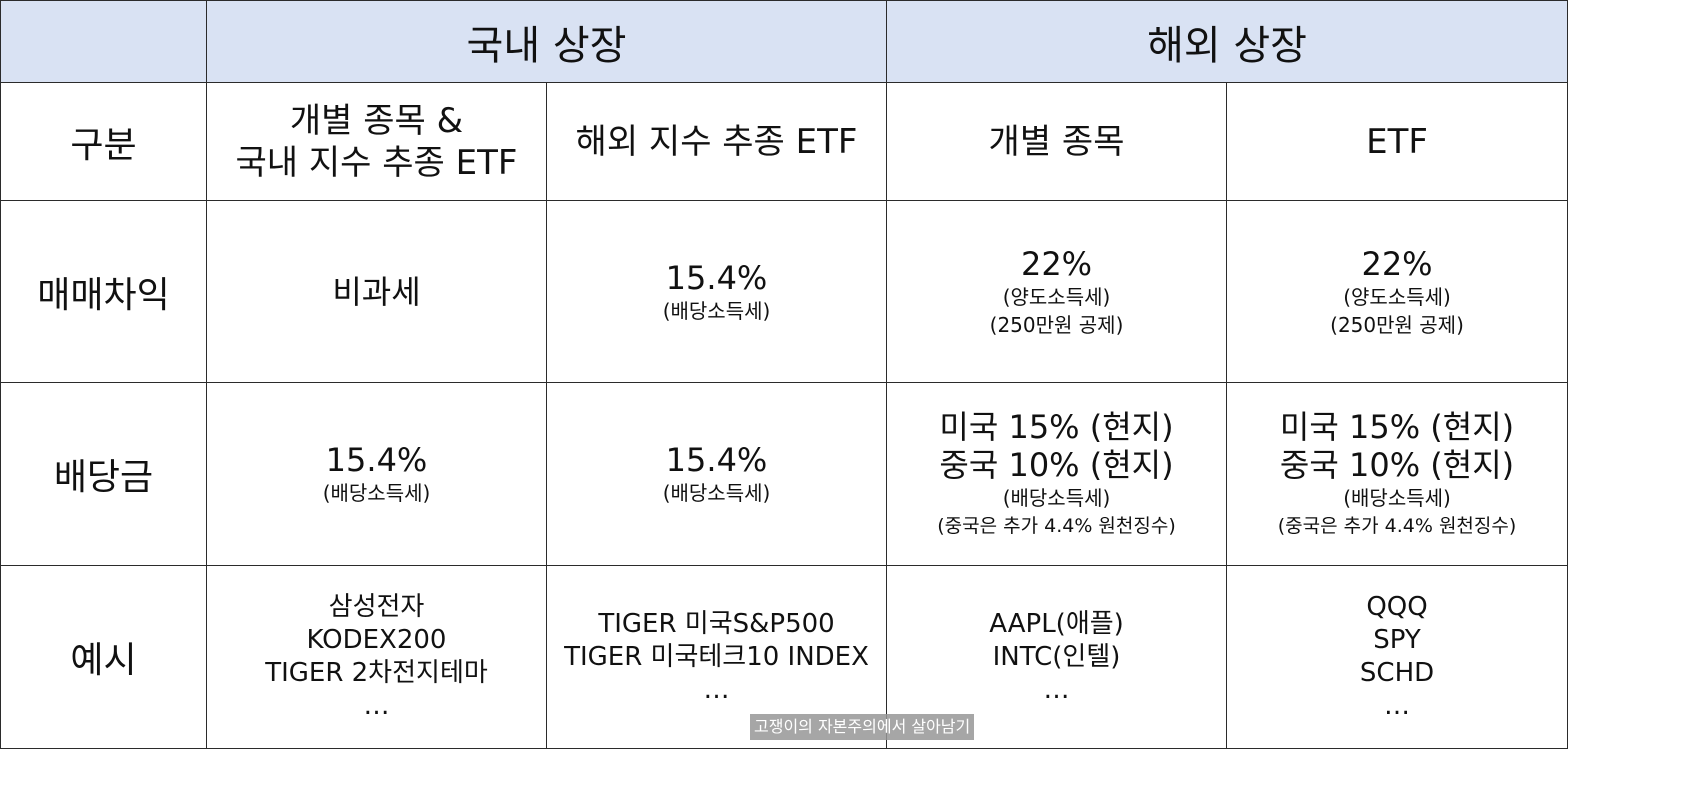 Image resolution: width=1699 pixels, height=812 pixels. I want to click on subheader-overseas-etf: ETF, so click(1397, 141).